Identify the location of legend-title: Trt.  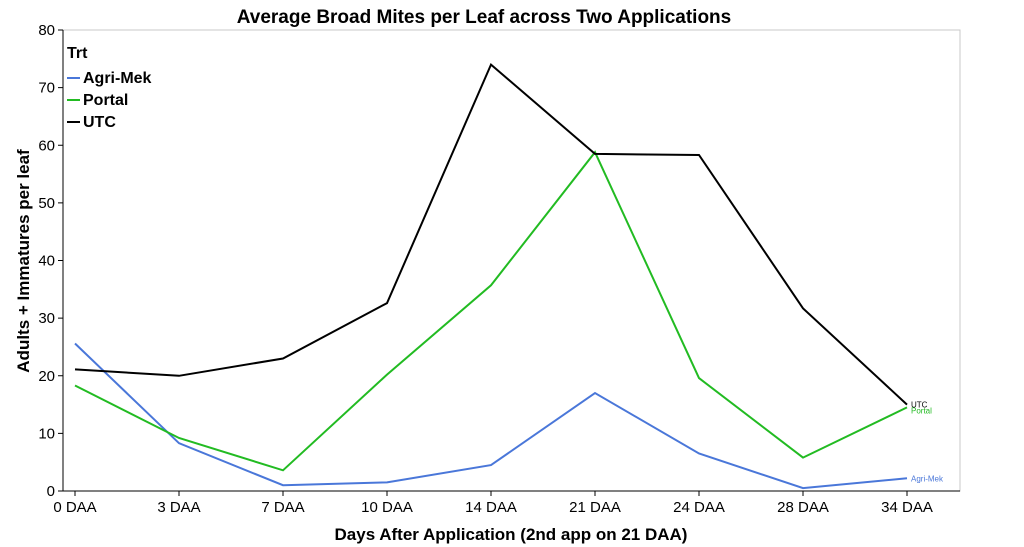
(77, 53).